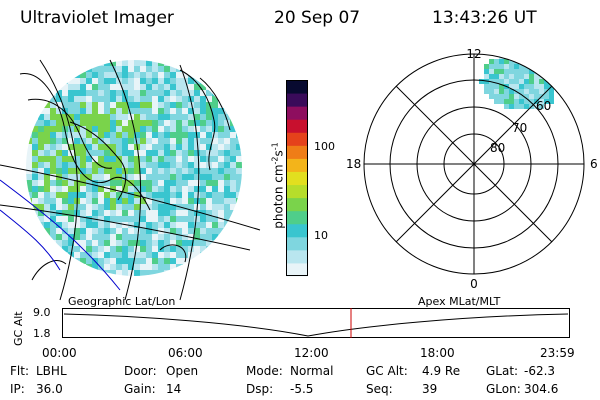 The image size is (600, 400). Describe the element at coordinates (42, 312) in the screenshot. I see `y-tick-9: 9.0` at that location.